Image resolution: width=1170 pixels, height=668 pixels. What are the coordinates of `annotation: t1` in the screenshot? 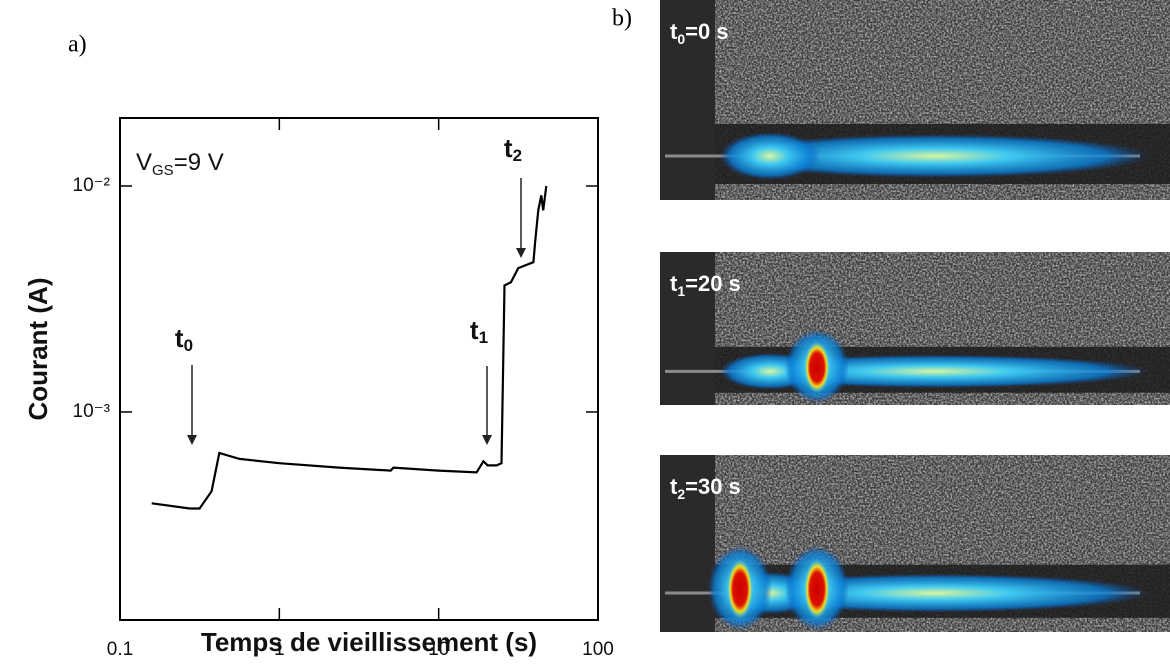 It's located at (479, 331).